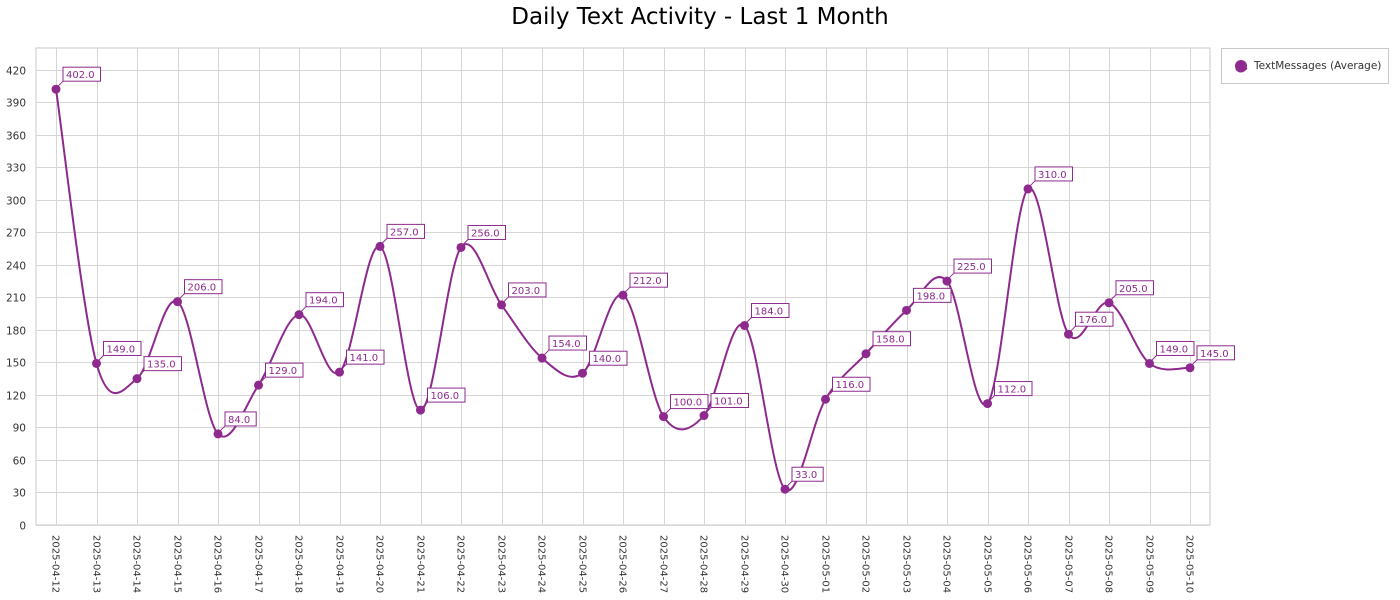 The image size is (1400, 600). Describe the element at coordinates (806, 475) in the screenshot. I see `data-label: 33.0` at that location.